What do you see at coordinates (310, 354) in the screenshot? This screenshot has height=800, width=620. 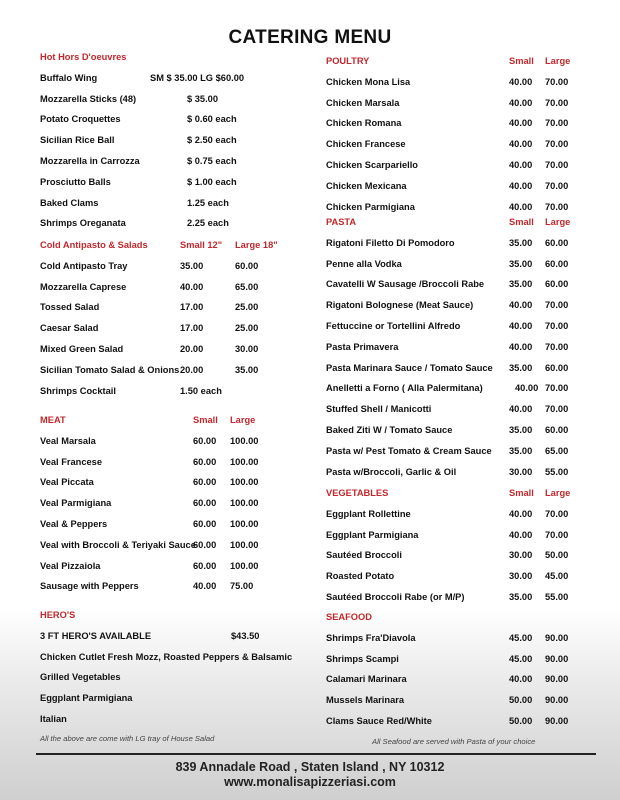 I see `menu-item: Mixed Green Salad 20.00 30.00` at bounding box center [310, 354].